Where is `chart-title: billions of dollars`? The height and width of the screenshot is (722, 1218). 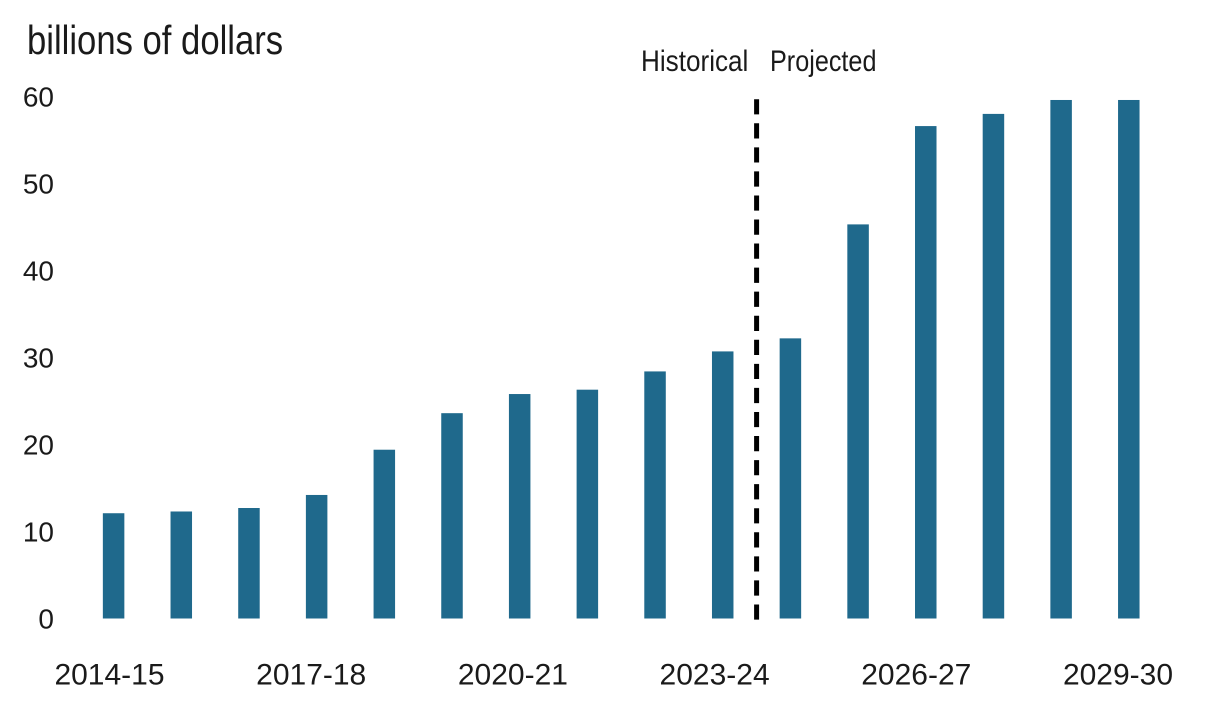
chart-title: billions of dollars is located at coordinates (155, 40).